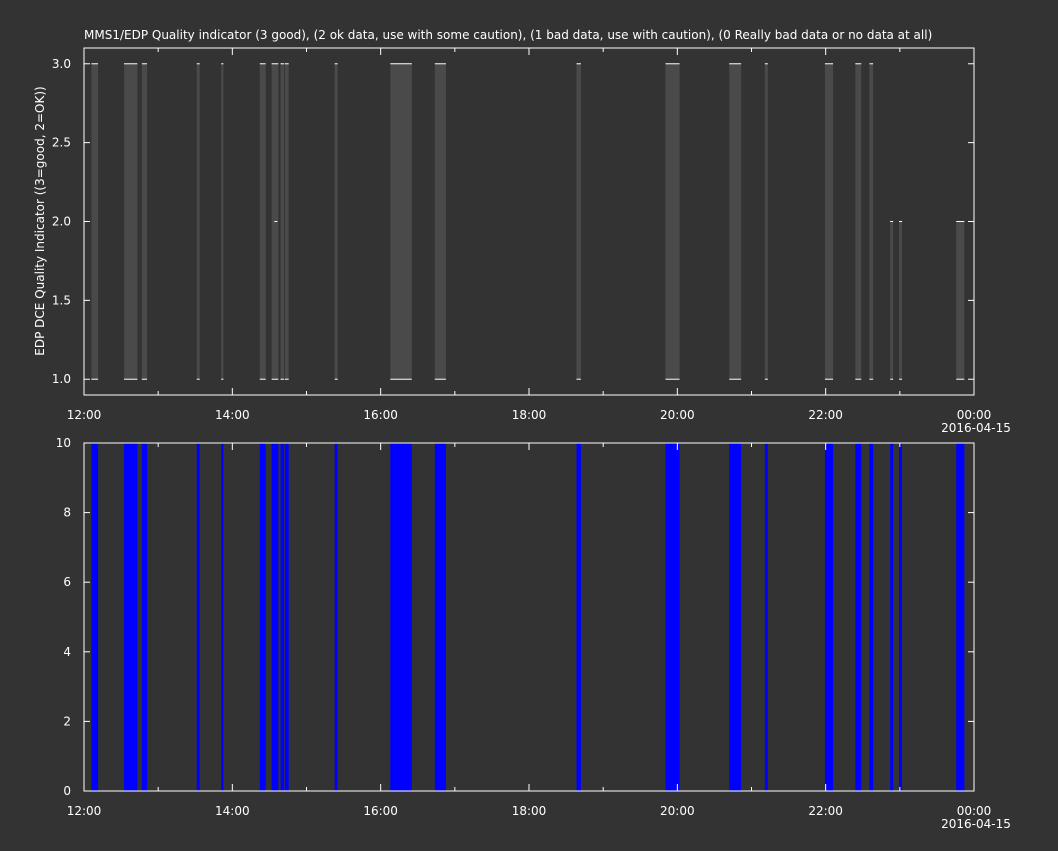 The height and width of the screenshot is (851, 1058). What do you see at coordinates (61, 379) in the screenshot?
I see `y-tick-label: 1.0` at bounding box center [61, 379].